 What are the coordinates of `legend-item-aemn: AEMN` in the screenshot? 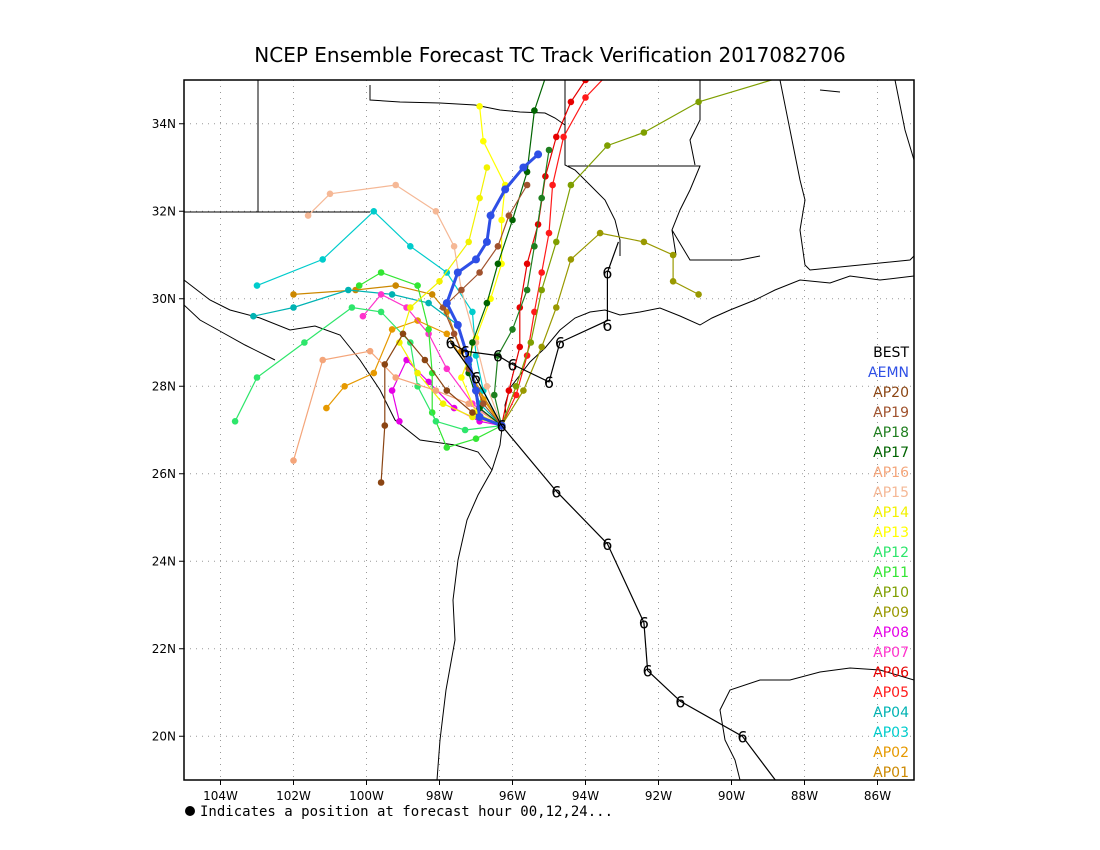 It's located at (888, 373).